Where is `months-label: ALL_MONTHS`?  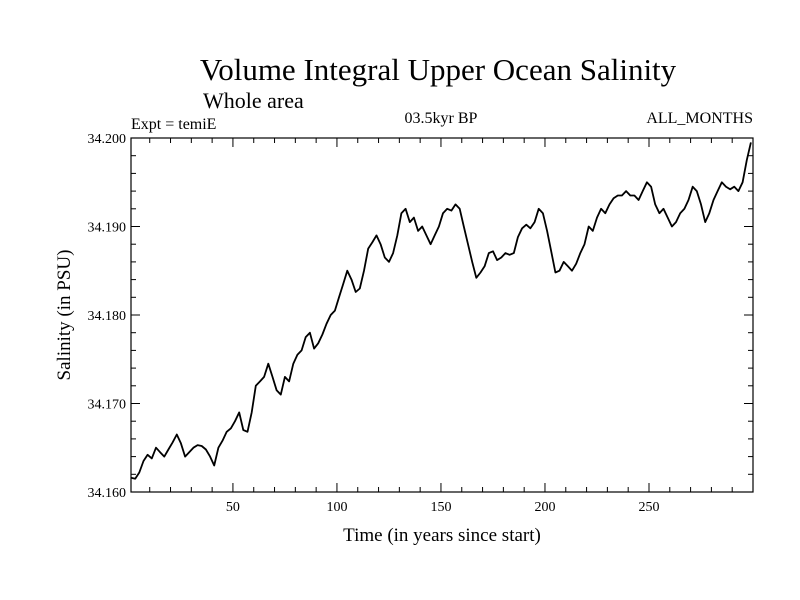 months-label: ALL_MONTHS is located at coordinates (699, 118).